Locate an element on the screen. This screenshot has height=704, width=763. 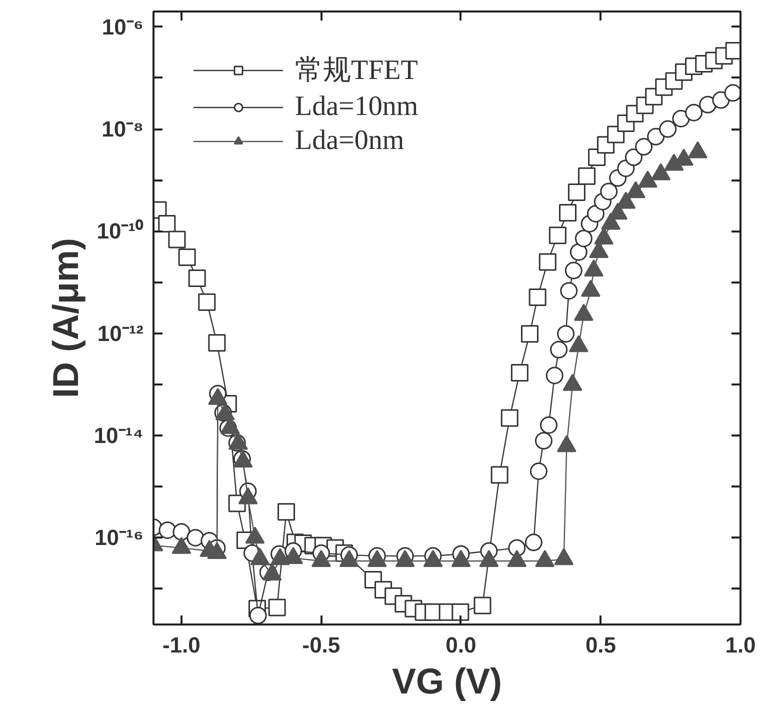
x-tick-label: -1.0 is located at coordinates (181, 645).